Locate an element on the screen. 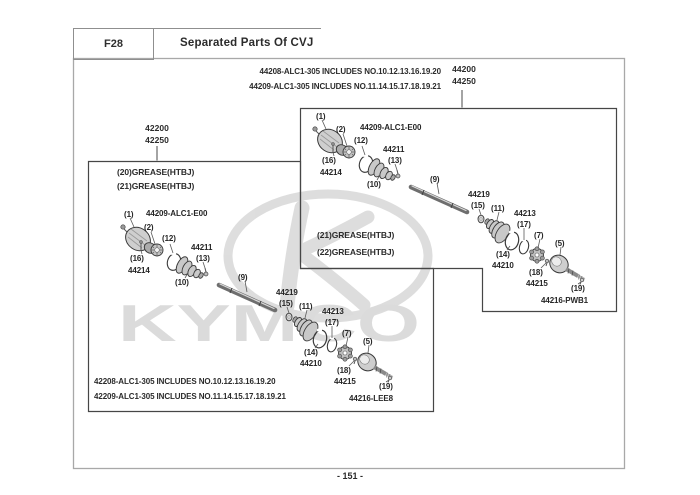 Image resolution: width=700 pixels, height=495 pixels. part-label: 44216-PWB1 is located at coordinates (565, 300).